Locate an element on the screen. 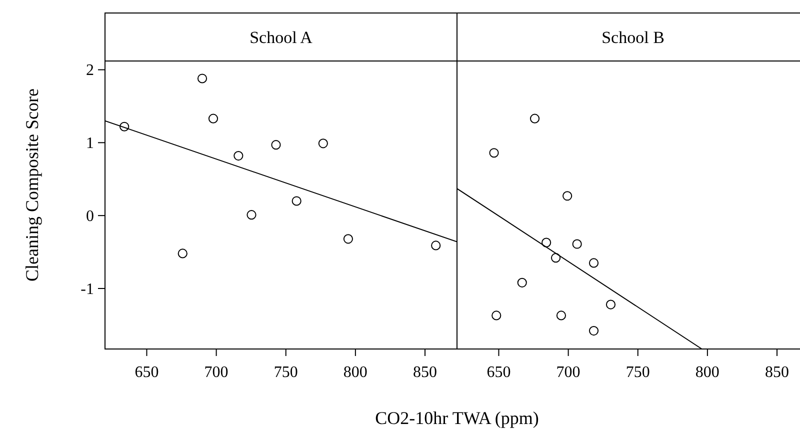  y-axis-title: Cleaning Composite Score is located at coordinates (32, 185).